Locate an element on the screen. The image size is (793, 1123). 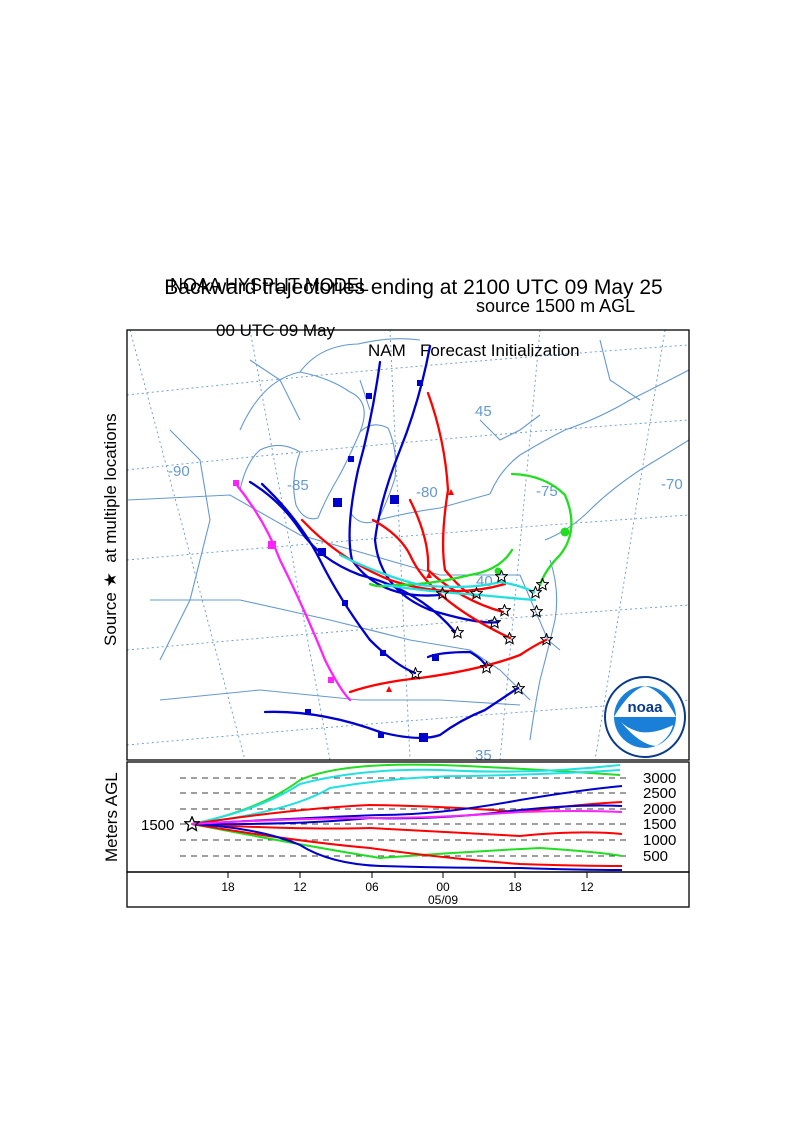
init-model: NAM Forecast Initialization is located at coordinates (474, 350).